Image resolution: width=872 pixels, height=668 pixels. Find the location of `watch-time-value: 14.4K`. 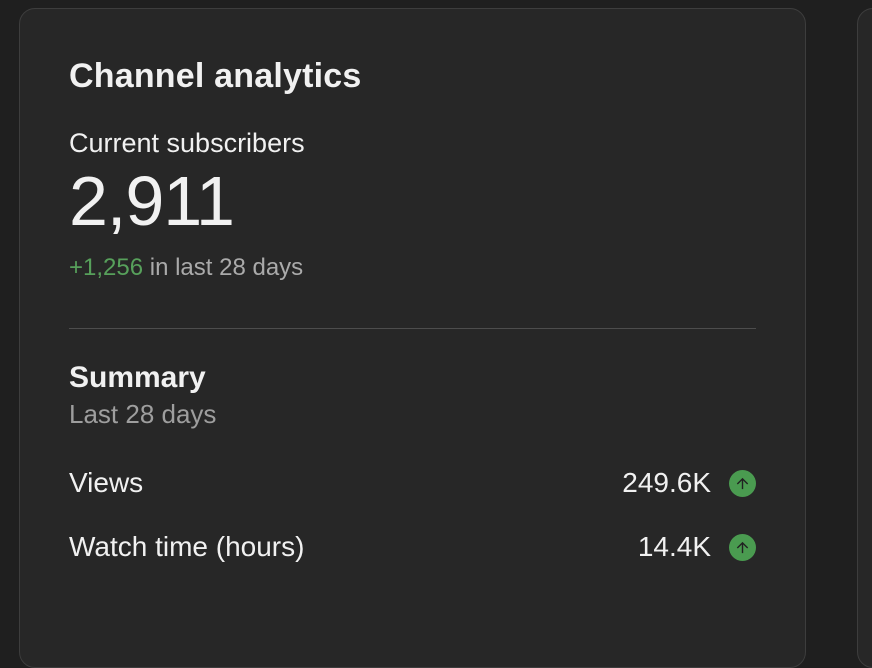

watch-time-value: 14.4K is located at coordinates (674, 546).